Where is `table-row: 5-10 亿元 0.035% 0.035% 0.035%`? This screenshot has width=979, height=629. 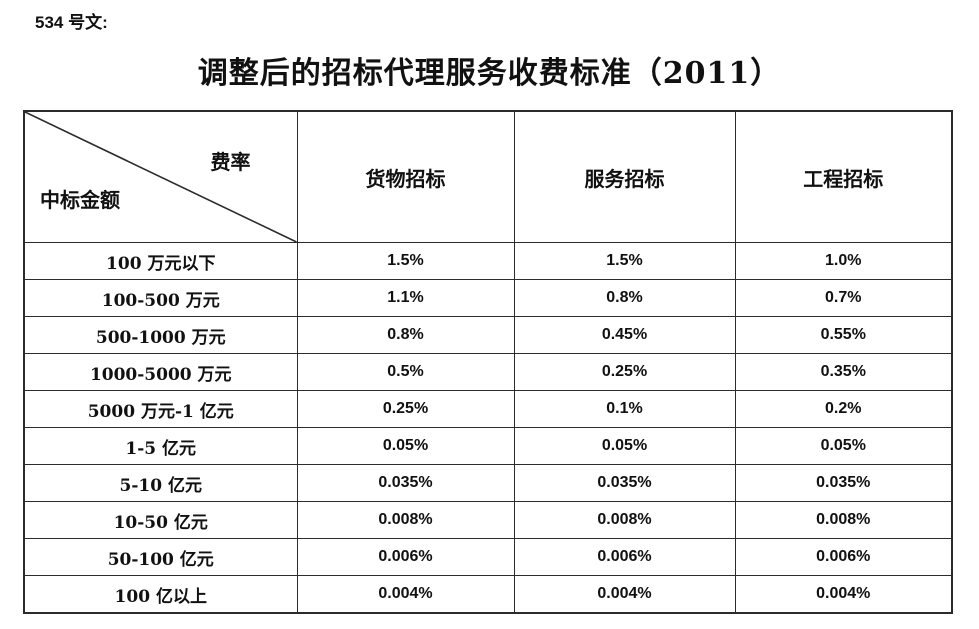
table-row: 5-10 亿元 0.035% 0.035% 0.035% is located at coordinates (488, 483).